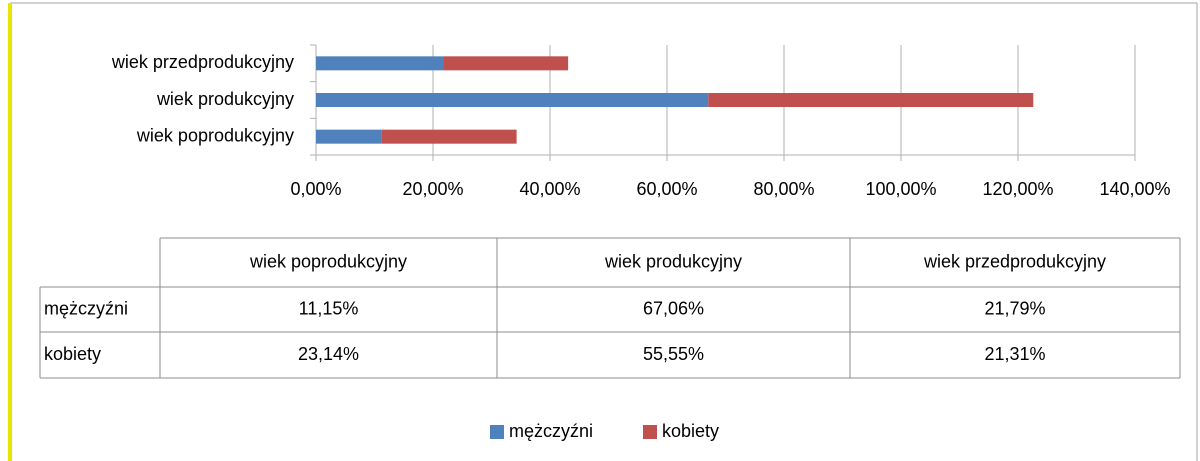 The width and height of the screenshot is (1200, 461). What do you see at coordinates (432, 189) in the screenshot?
I see `x-tick-label: 20,00%` at bounding box center [432, 189].